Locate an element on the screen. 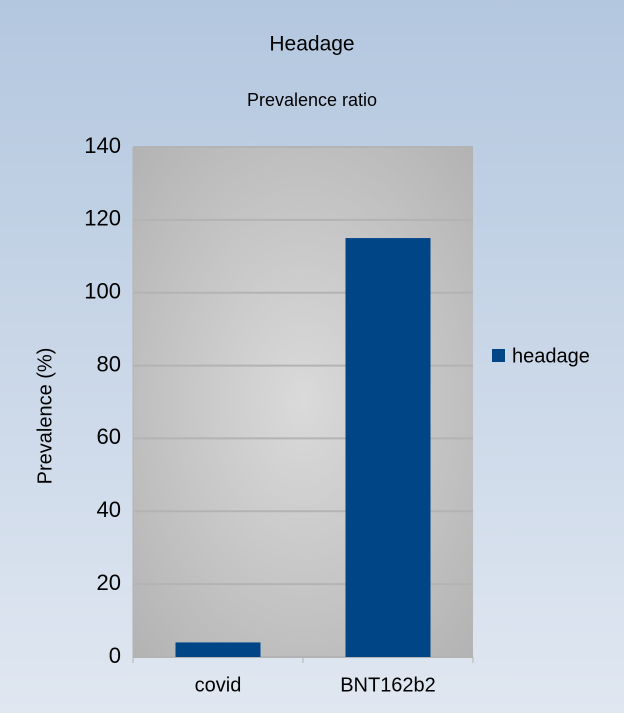 Image resolution: width=624 pixels, height=713 pixels. legend-label: headage is located at coordinates (551, 356).